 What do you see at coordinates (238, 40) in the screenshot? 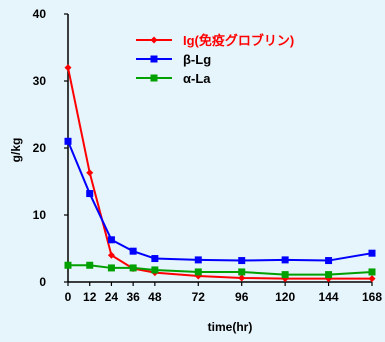
I see `legend-label: Ig(免疫グロブリン)` at bounding box center [238, 40].